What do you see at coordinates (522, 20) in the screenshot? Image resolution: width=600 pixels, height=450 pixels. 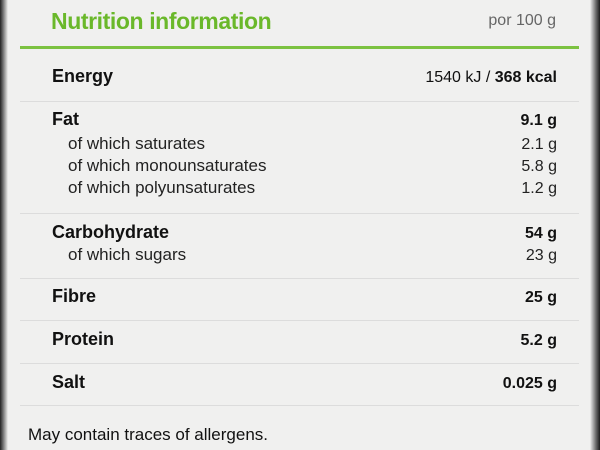 I see `per-serving-label: por 100 g` at bounding box center [522, 20].